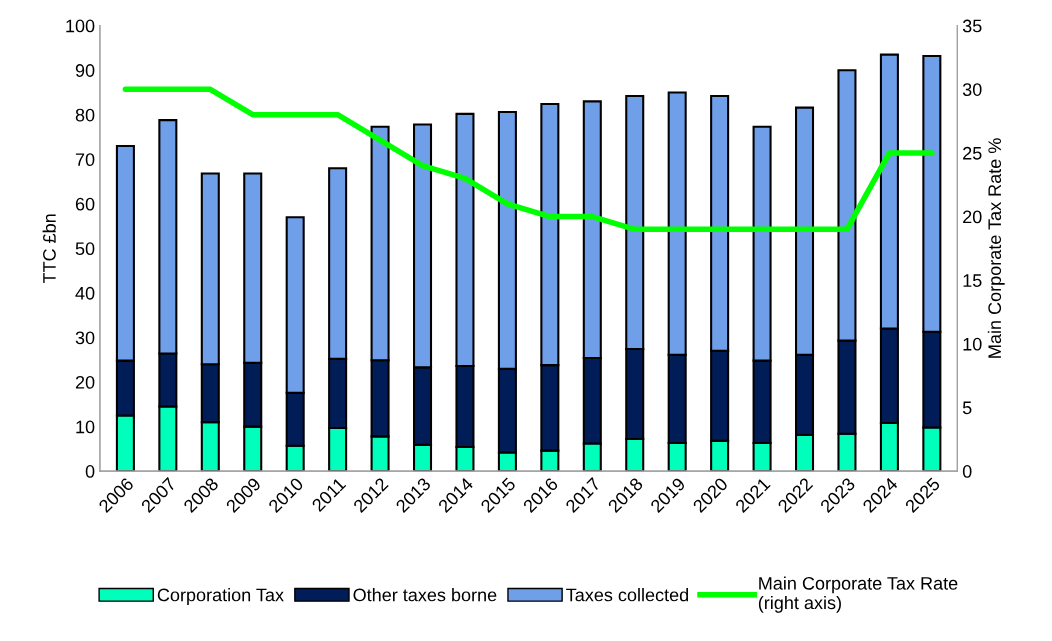 The height and width of the screenshot is (641, 1052). What do you see at coordinates (80, 26) in the screenshot?
I see `y-tick-label: 100` at bounding box center [80, 26].